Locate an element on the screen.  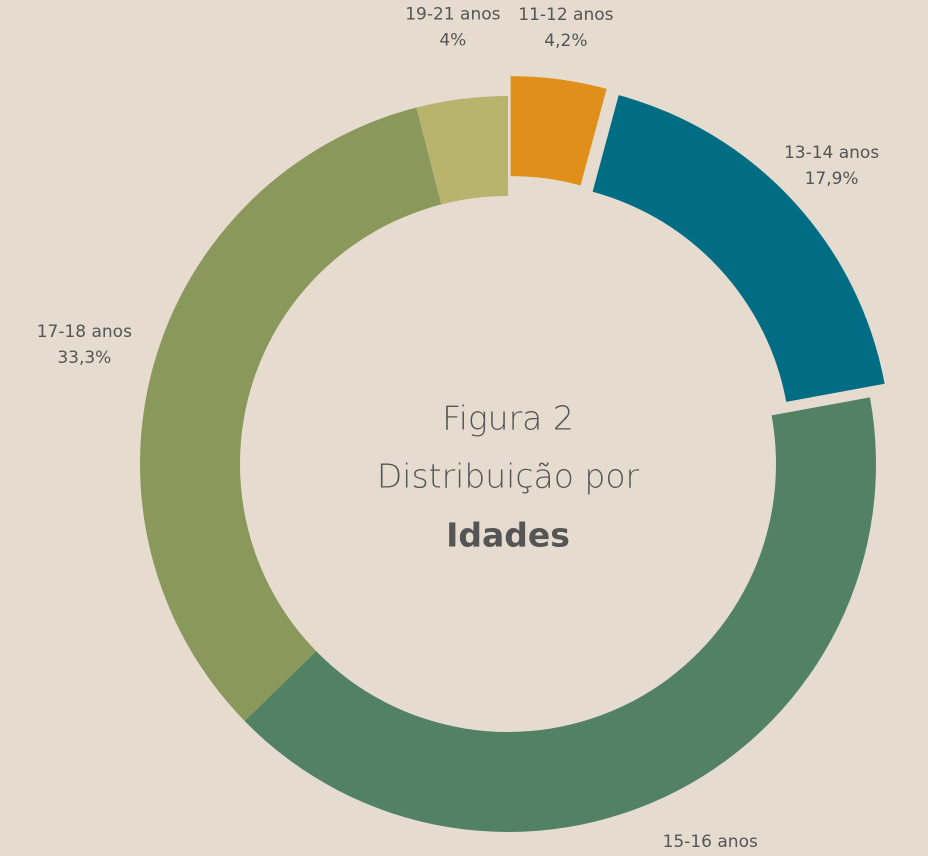
chart-title: Figura 2 is located at coordinates (508, 418).